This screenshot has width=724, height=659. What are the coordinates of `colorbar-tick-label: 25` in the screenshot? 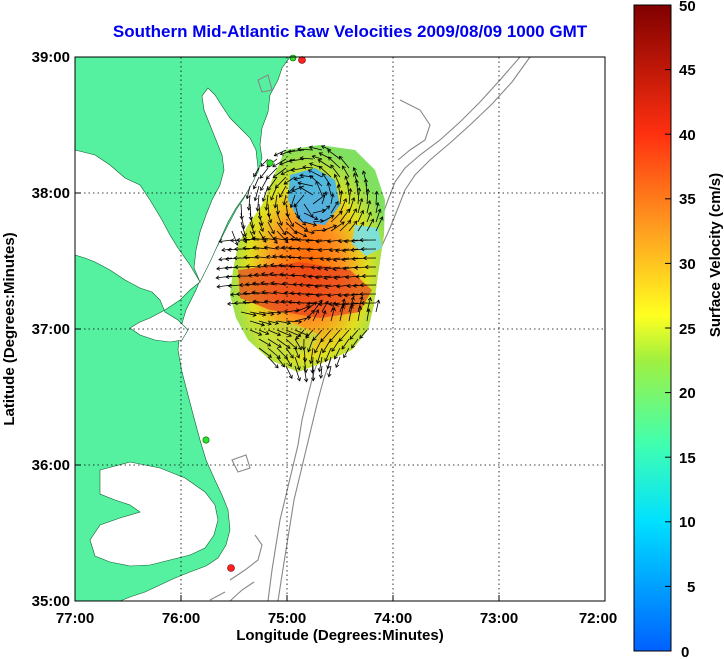 It's located at (687, 329).